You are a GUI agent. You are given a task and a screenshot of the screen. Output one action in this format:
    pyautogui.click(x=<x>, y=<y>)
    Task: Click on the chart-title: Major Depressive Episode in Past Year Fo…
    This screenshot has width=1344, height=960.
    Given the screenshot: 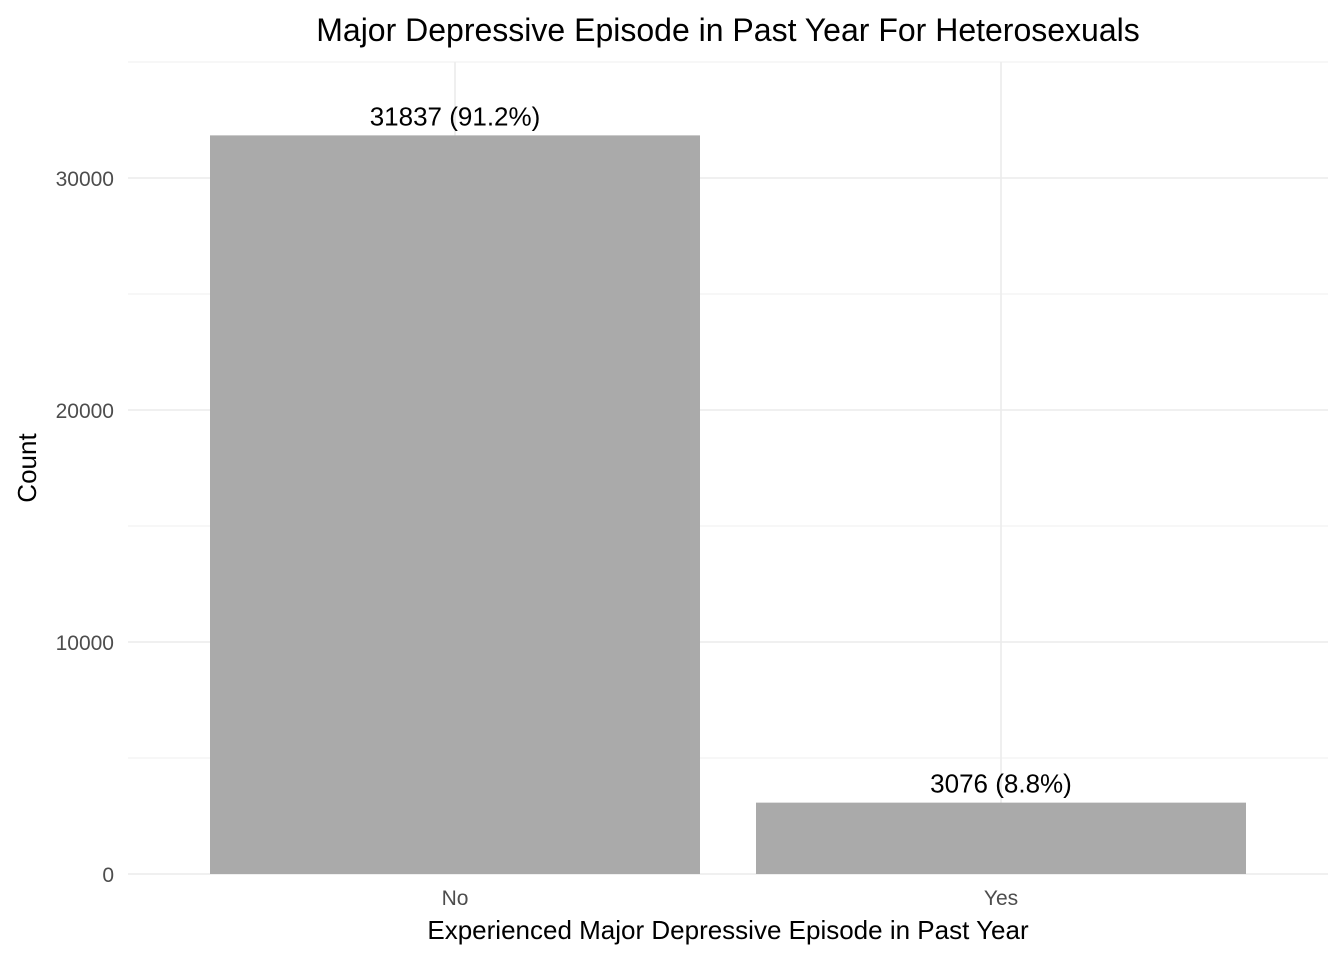 What is the action you would take?
    pyautogui.click(x=728, y=30)
    